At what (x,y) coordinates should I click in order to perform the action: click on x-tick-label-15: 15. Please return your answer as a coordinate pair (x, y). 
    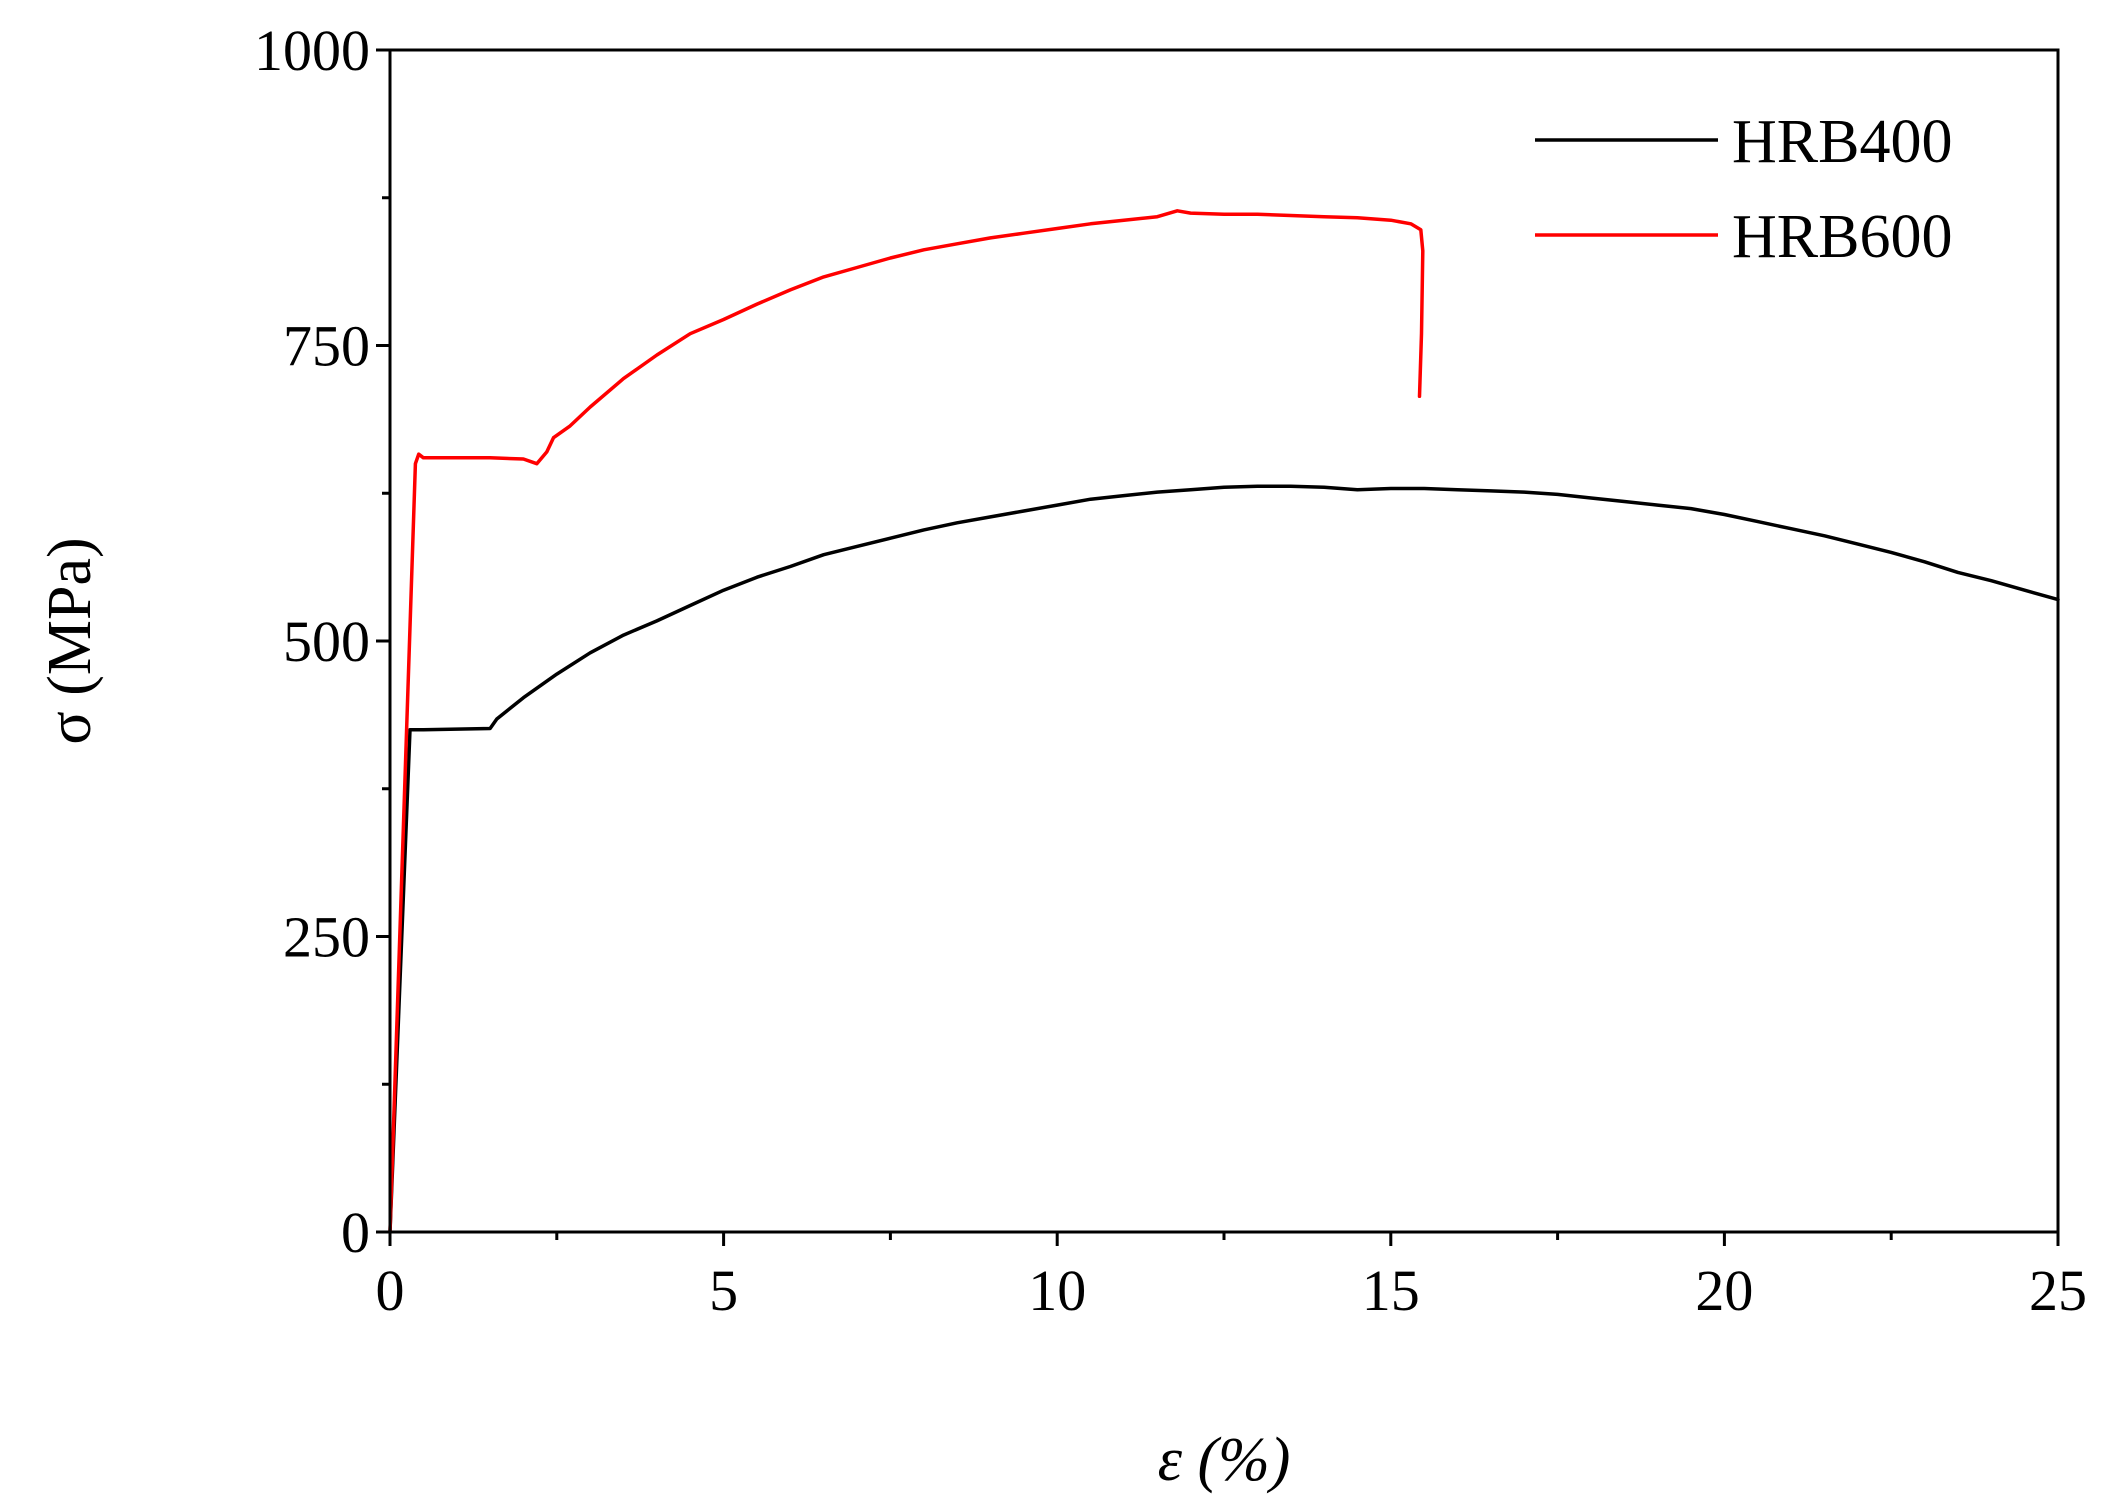
    Looking at the image, I should click on (1391, 1290).